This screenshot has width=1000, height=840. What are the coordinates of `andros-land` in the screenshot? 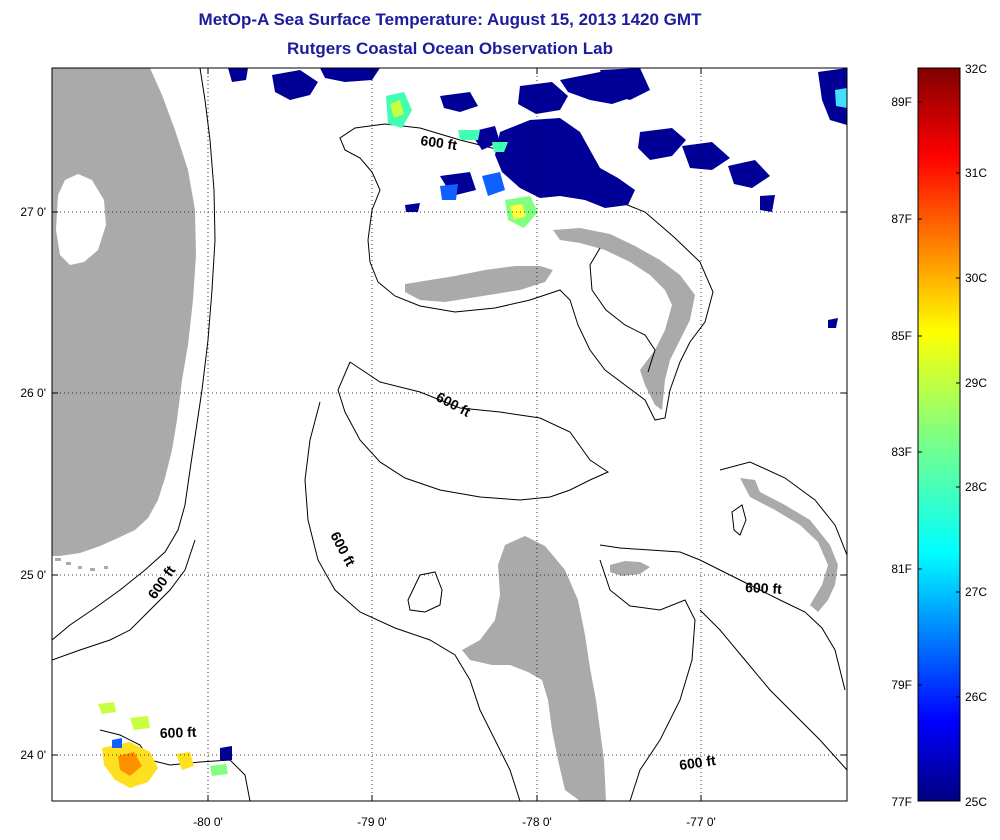 It's located at (534, 668).